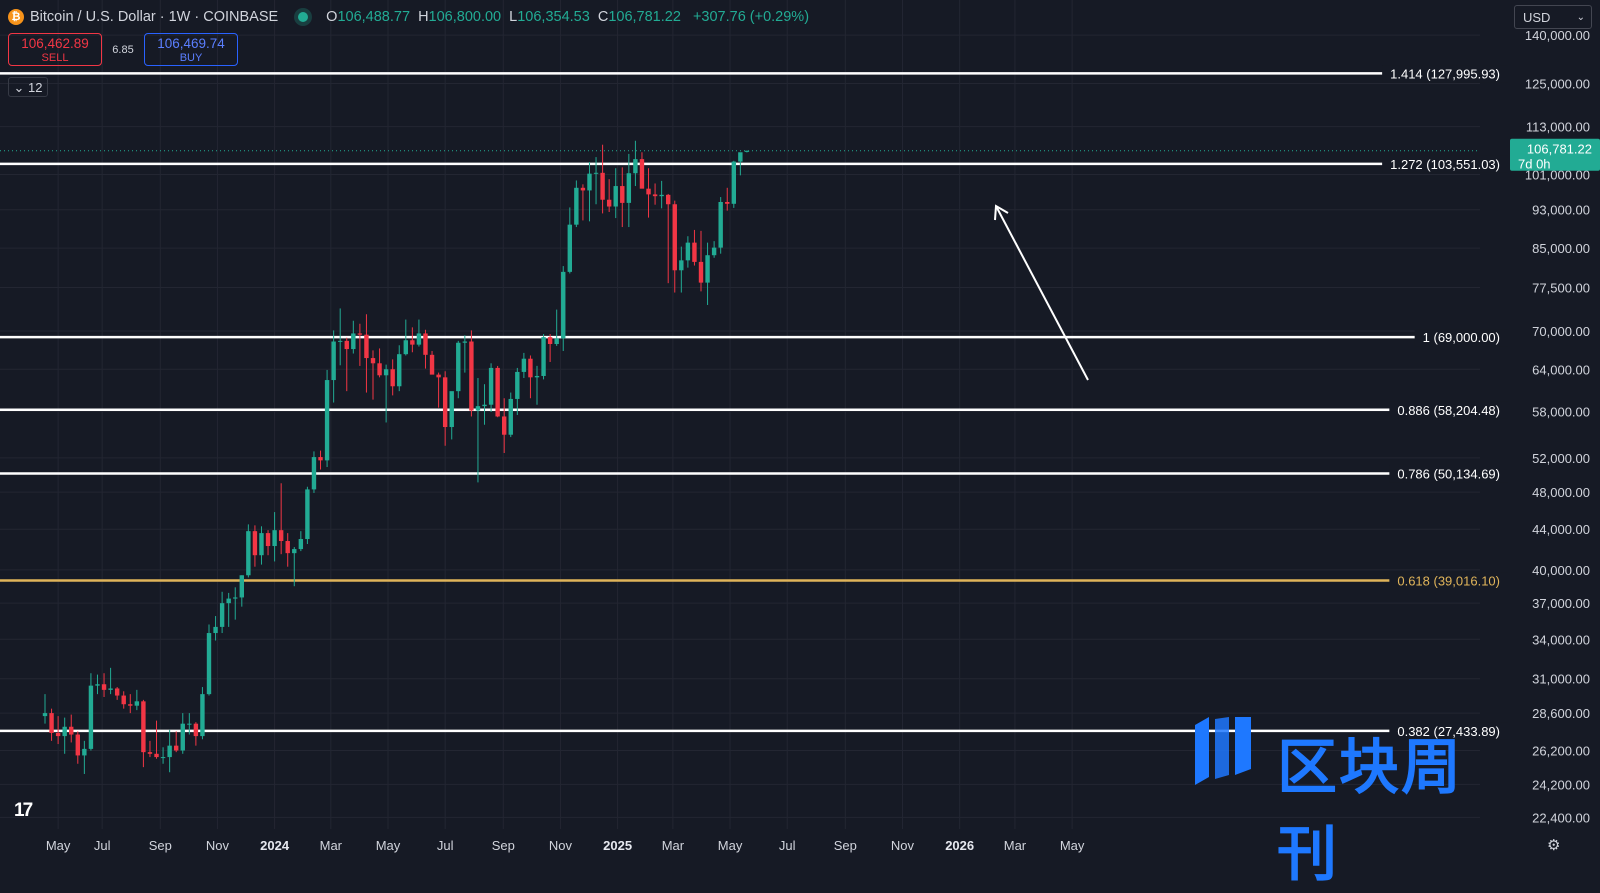 The height and width of the screenshot is (893, 1600). What do you see at coordinates (1445, 164) in the screenshot?
I see `fib-level-label: 1.272 (103,551.03)` at bounding box center [1445, 164].